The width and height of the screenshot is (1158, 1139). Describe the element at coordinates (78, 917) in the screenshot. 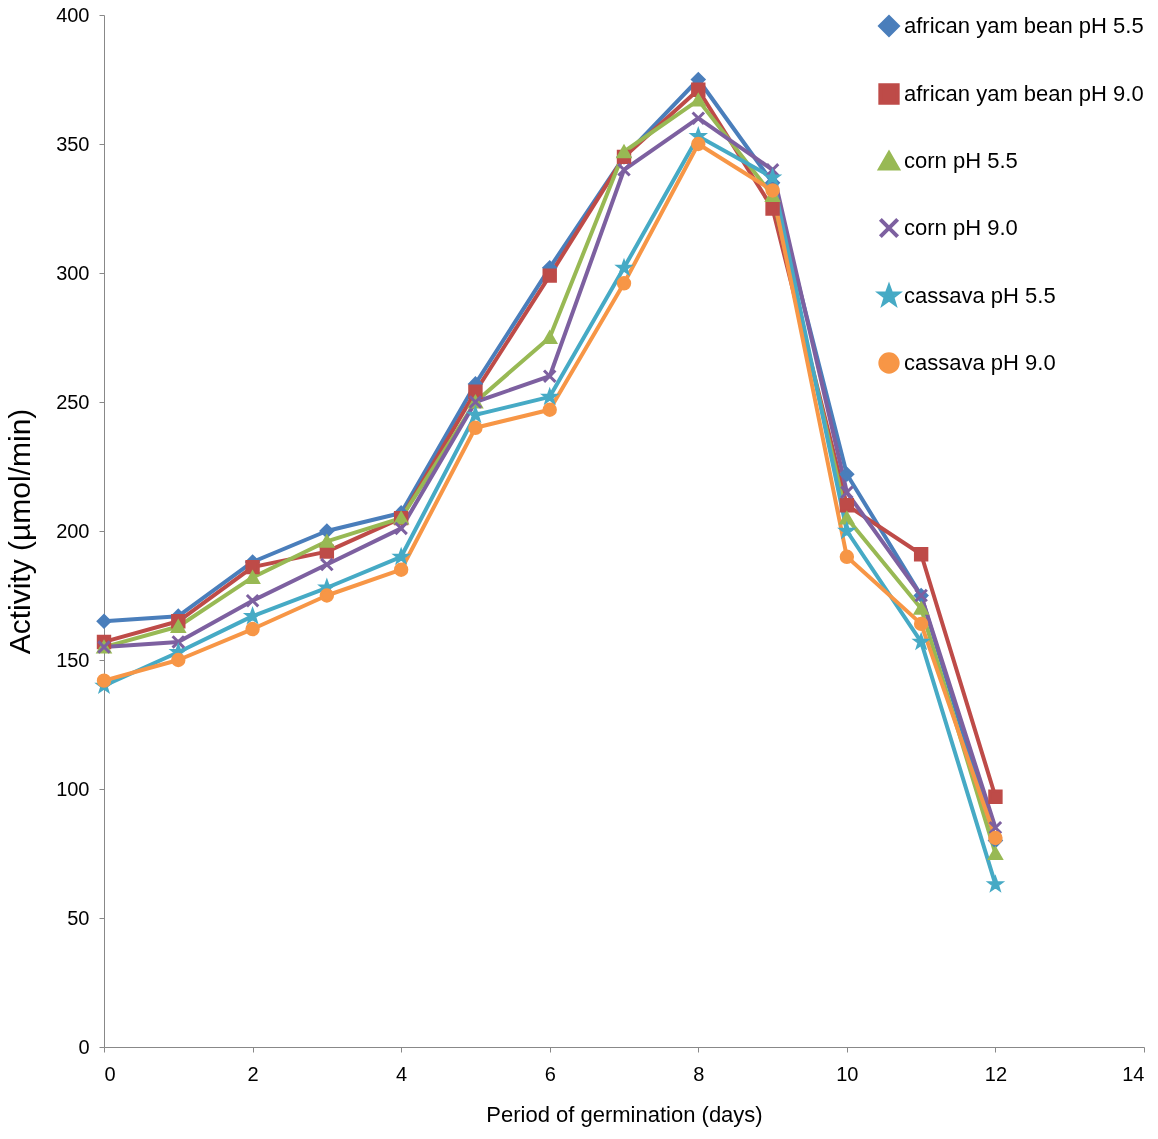

I see `y-tick-label: 50` at that location.